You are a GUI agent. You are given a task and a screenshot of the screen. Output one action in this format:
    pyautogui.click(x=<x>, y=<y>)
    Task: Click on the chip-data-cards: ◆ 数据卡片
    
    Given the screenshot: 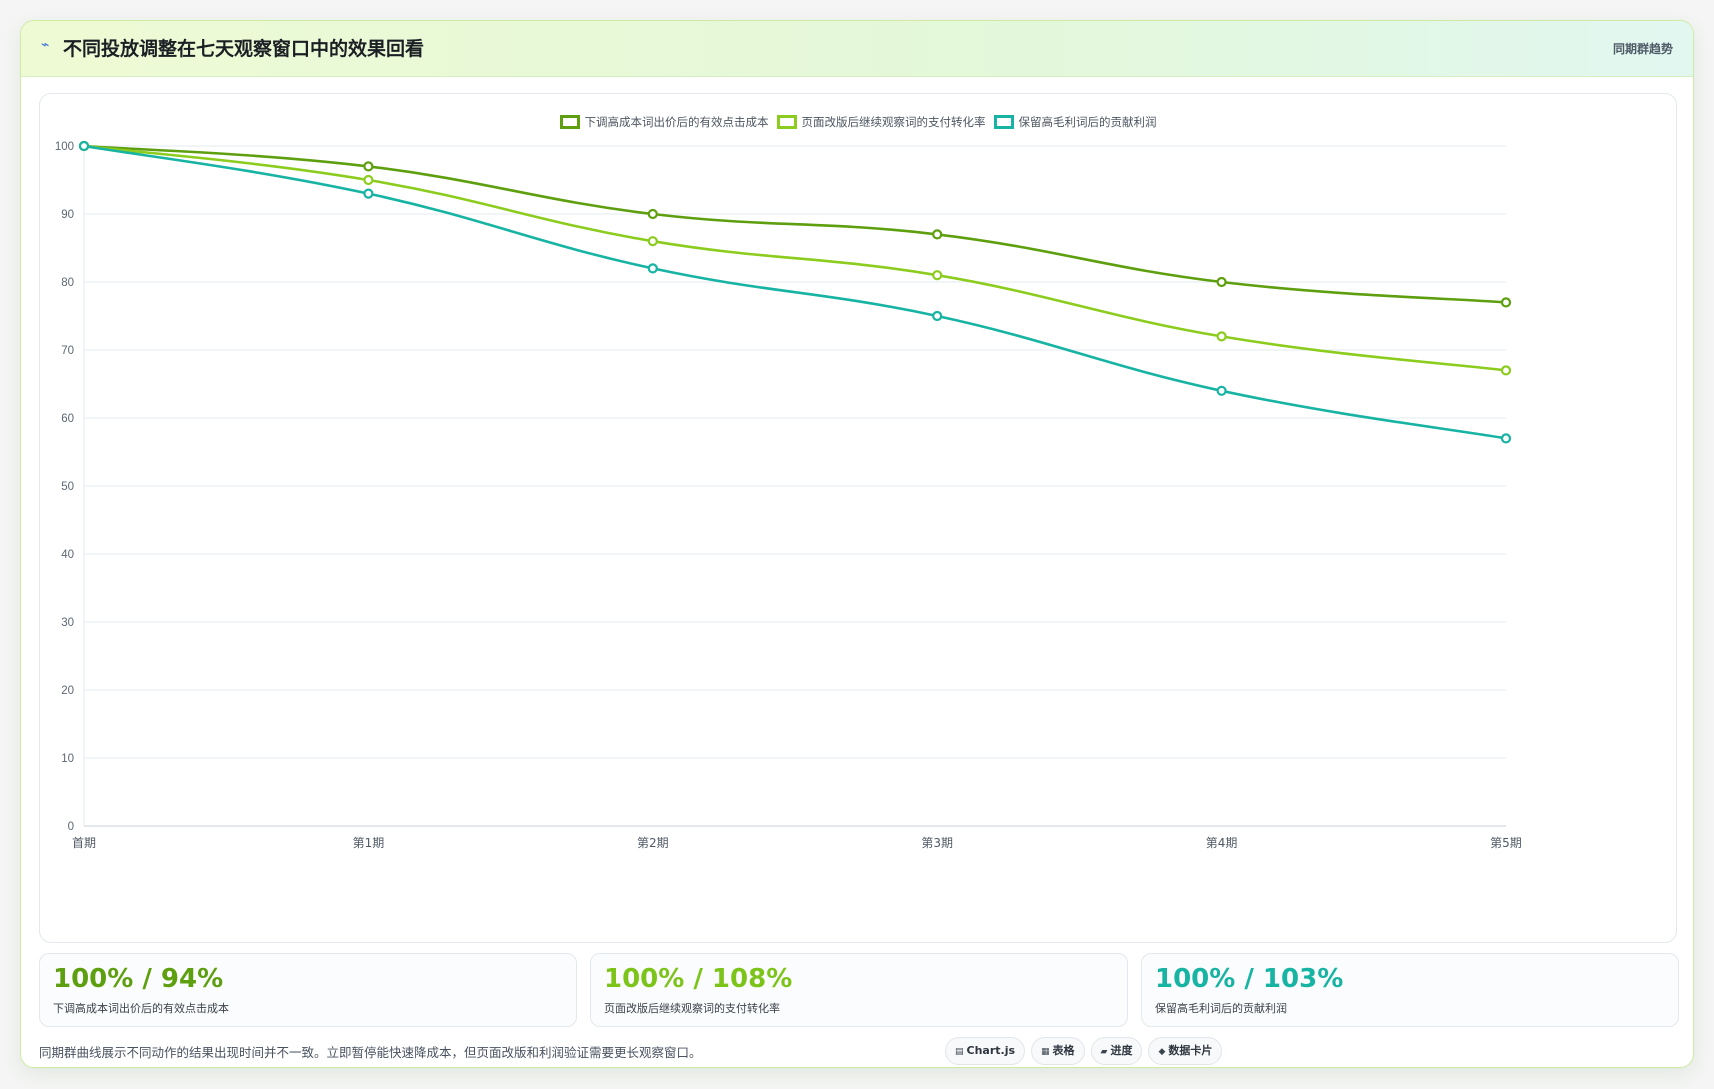 What is the action you would take?
    pyautogui.click(x=1185, y=1051)
    